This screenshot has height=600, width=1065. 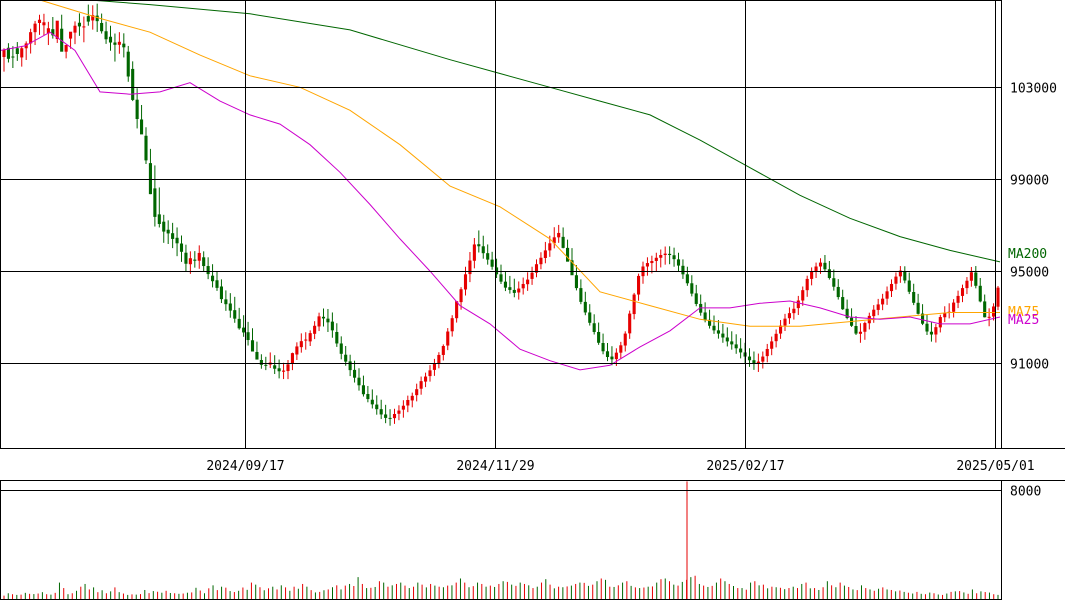 I want to click on ma-legend-ma75: MA75, so click(x=1023, y=312).